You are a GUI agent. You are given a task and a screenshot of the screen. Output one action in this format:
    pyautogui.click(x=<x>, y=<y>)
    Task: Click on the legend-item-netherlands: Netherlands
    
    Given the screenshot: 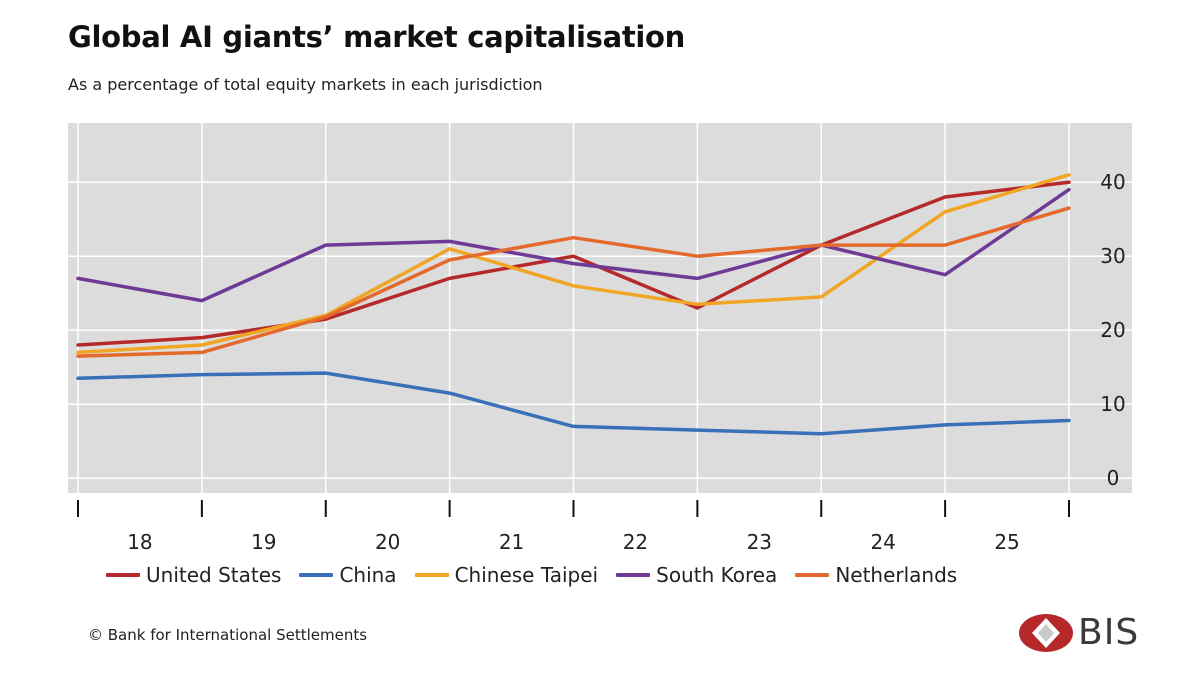 What is the action you would take?
    pyautogui.click(x=876, y=575)
    